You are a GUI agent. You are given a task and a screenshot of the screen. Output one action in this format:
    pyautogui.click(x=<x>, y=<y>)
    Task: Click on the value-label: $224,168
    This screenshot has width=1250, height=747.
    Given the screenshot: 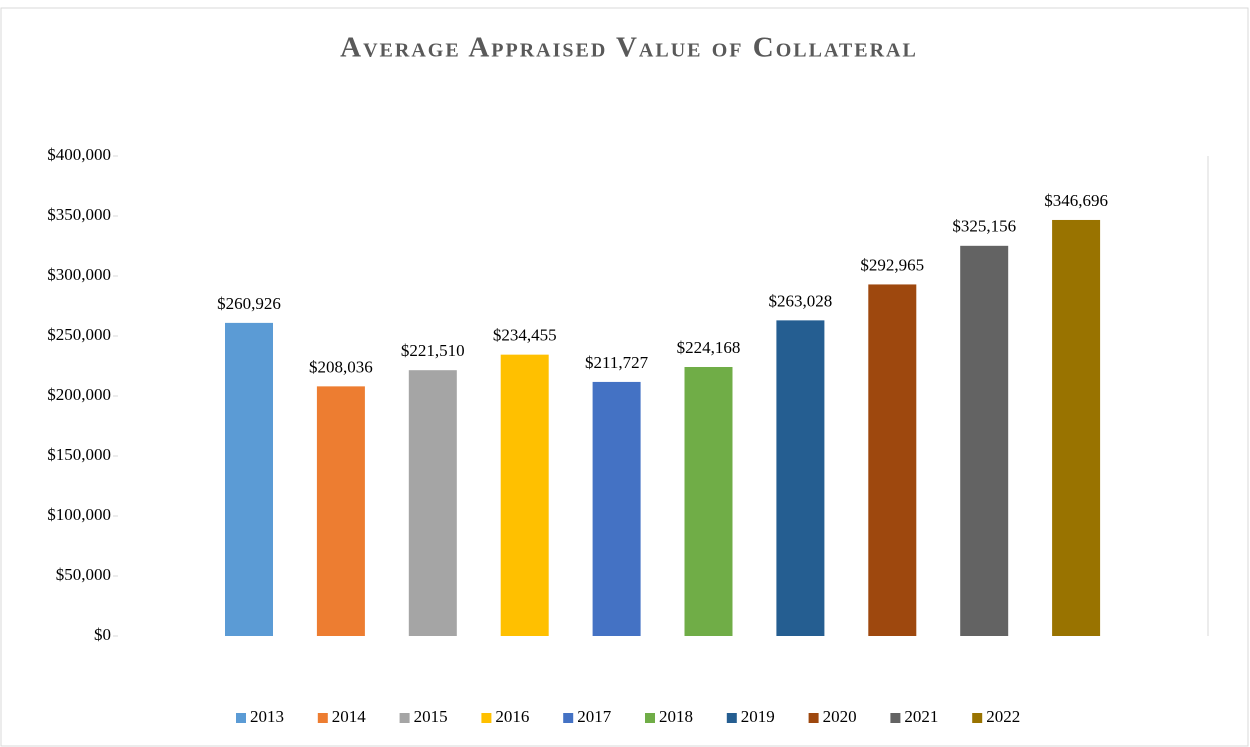 What is the action you would take?
    pyautogui.click(x=709, y=347)
    